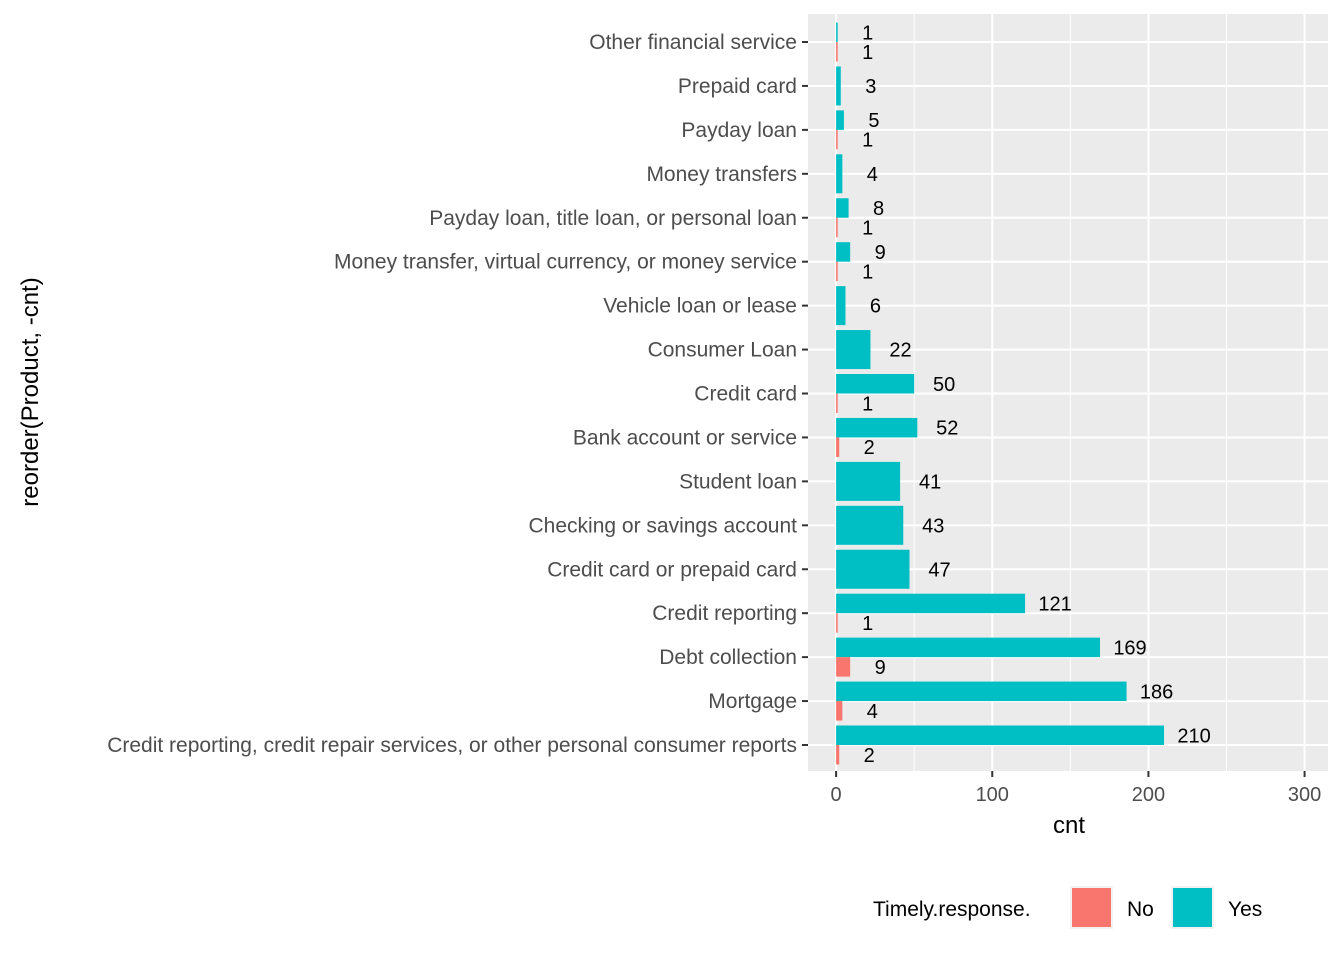 The height and width of the screenshot is (960, 1344). Describe the element at coordinates (867, 33) in the screenshot. I see `data-label-yes-other-financial-service: 1` at that location.